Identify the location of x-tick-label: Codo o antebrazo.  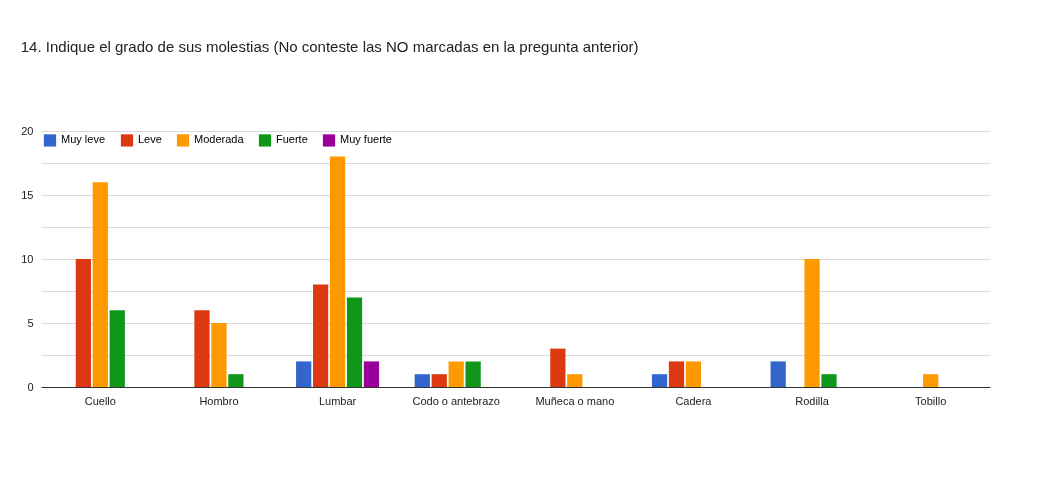
(456, 400).